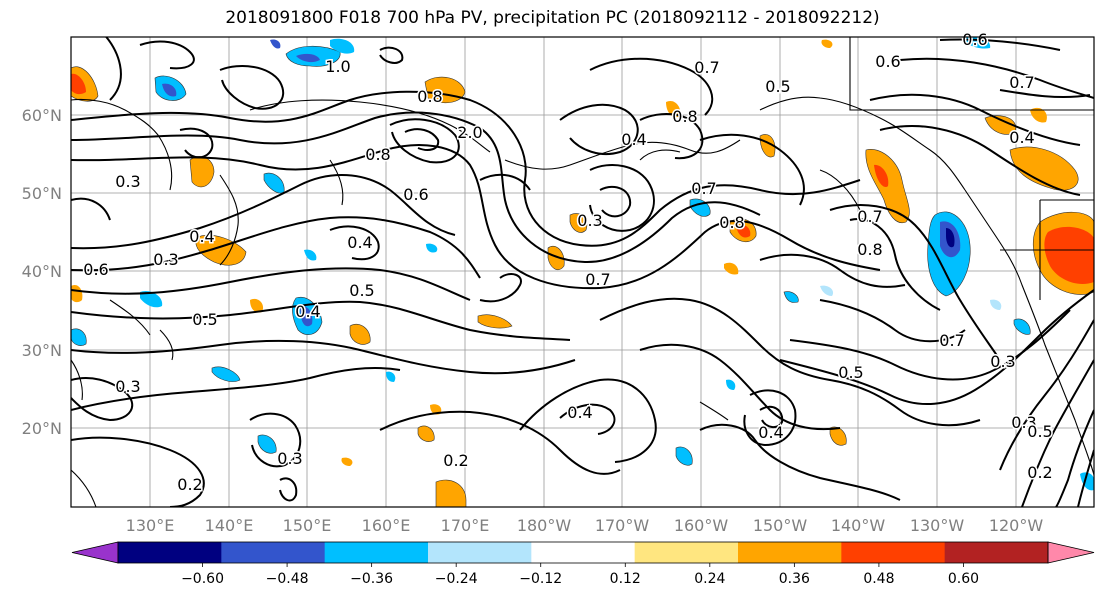  What do you see at coordinates (622, 525) in the screenshot?
I see `lon-tick: 170°W` at bounding box center [622, 525].